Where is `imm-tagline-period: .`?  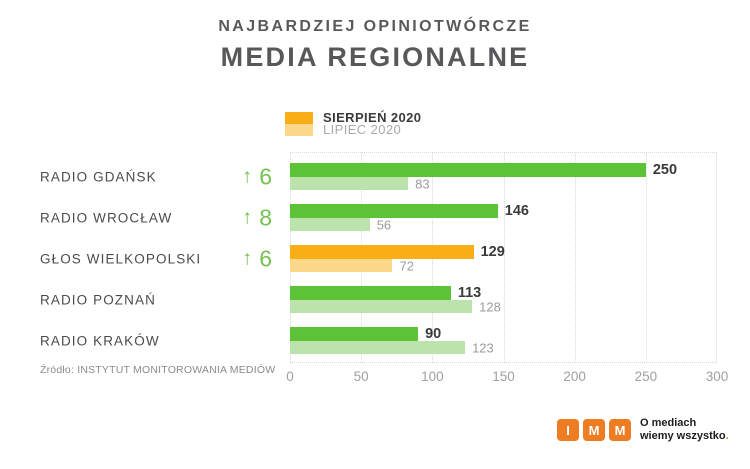 imm-tagline-period: . is located at coordinates (727, 436).